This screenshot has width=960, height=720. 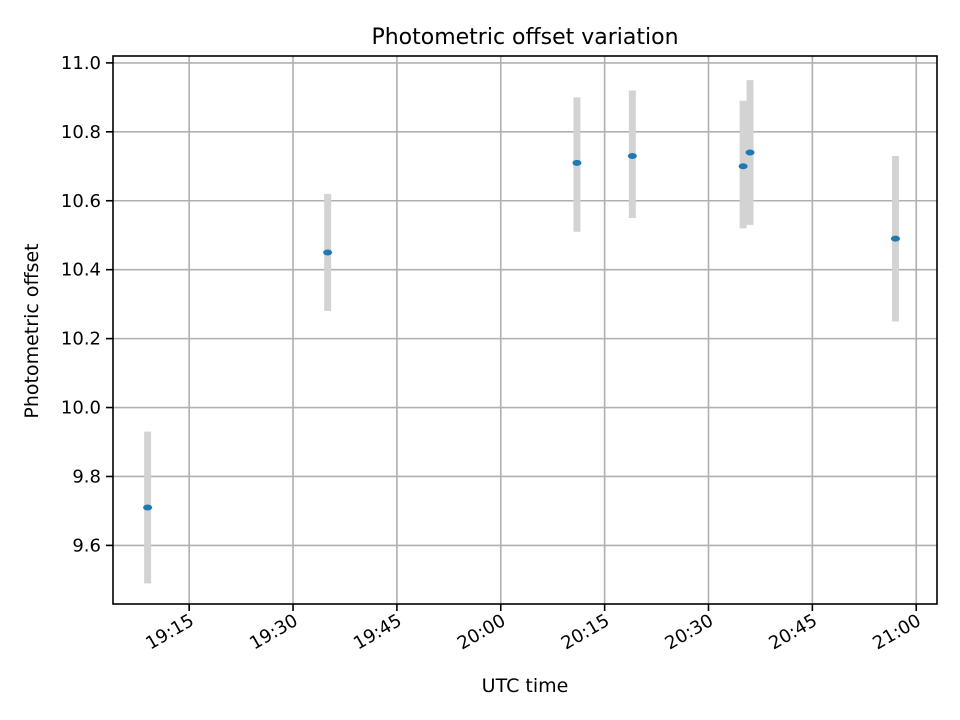 What do you see at coordinates (86, 476) in the screenshot?
I see `y-tick-label: 9.8` at bounding box center [86, 476].